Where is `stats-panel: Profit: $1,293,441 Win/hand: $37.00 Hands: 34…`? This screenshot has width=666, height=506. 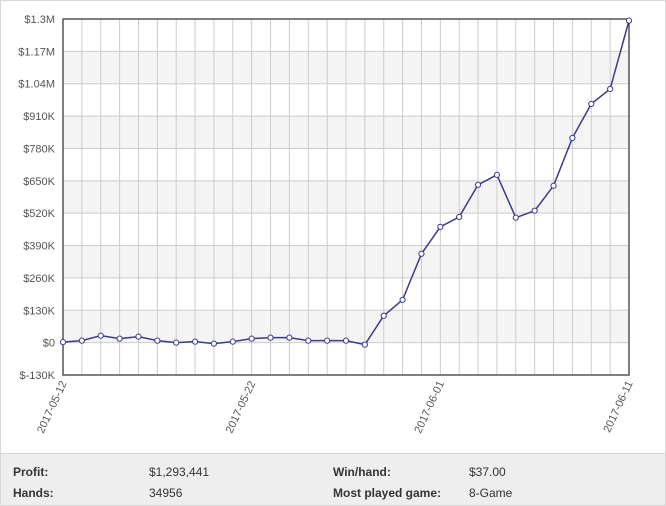 stats-panel: Profit: $1,293,441 Win/hand: $37.00 Hands: 34… is located at coordinates (333, 479).